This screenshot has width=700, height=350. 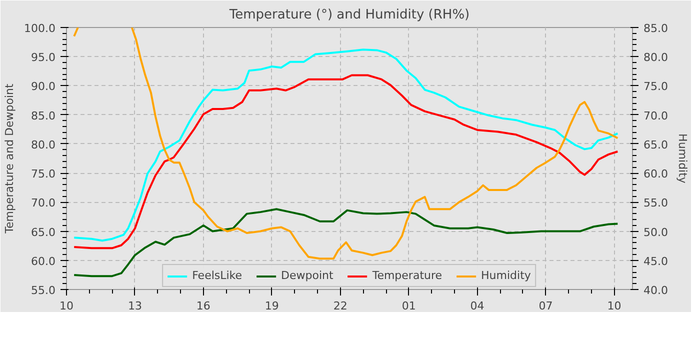 I want to click on y2-tick-label: 85.0, so click(x=656, y=28).